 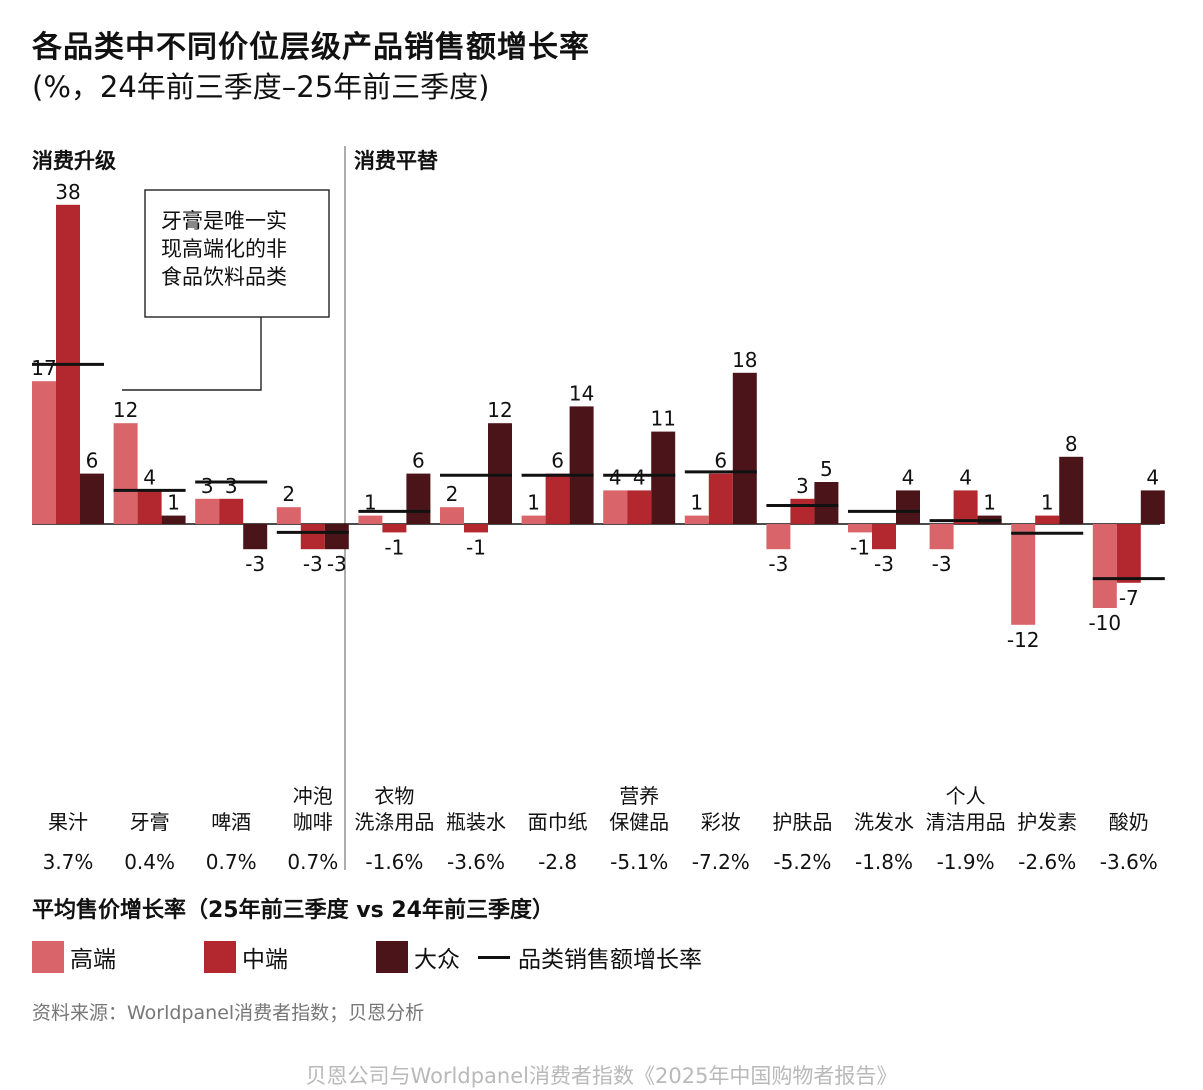 What do you see at coordinates (392, 957) in the screenshot?
I see `legend-swatch-mass` at bounding box center [392, 957].